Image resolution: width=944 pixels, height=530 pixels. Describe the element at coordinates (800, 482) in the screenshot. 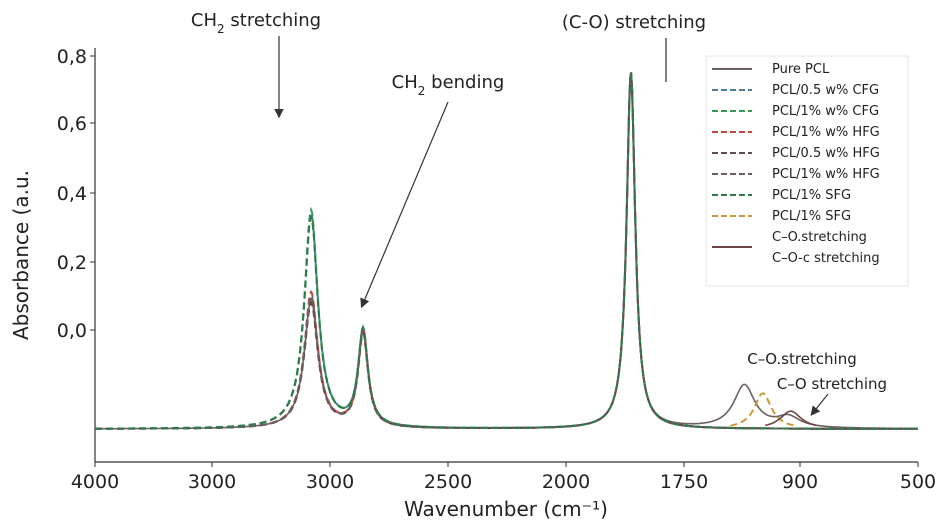

I see `x-tick-label: 900` at that location.